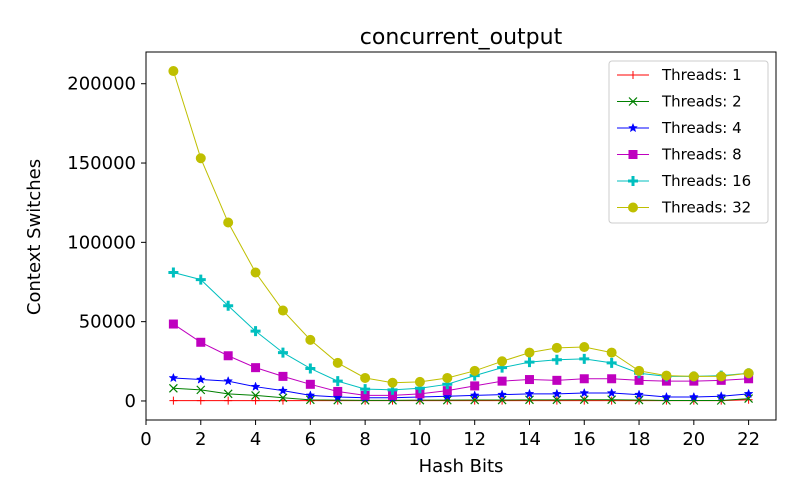  Describe the element at coordinates (107, 322) in the screenshot. I see `y-tick-label: 50000` at that location.